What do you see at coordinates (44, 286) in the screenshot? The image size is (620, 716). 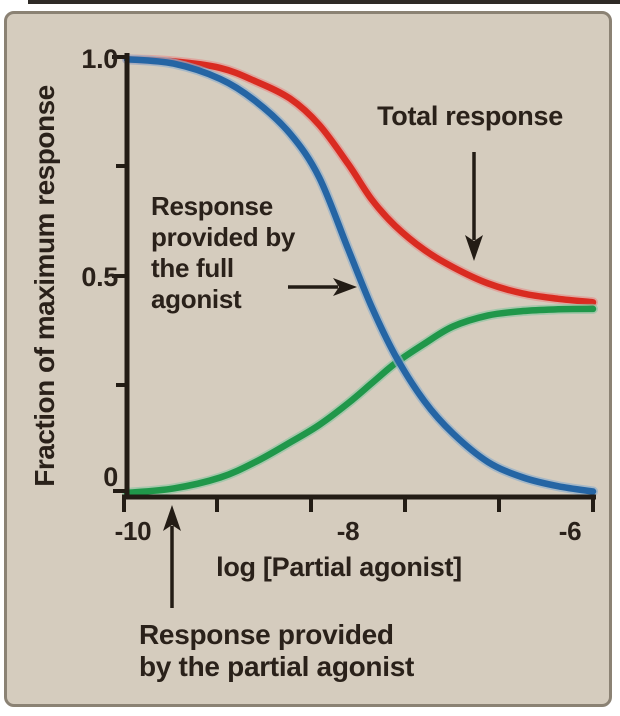 I see `y-axis-title: Fraction of maximum response` at bounding box center [44, 286].